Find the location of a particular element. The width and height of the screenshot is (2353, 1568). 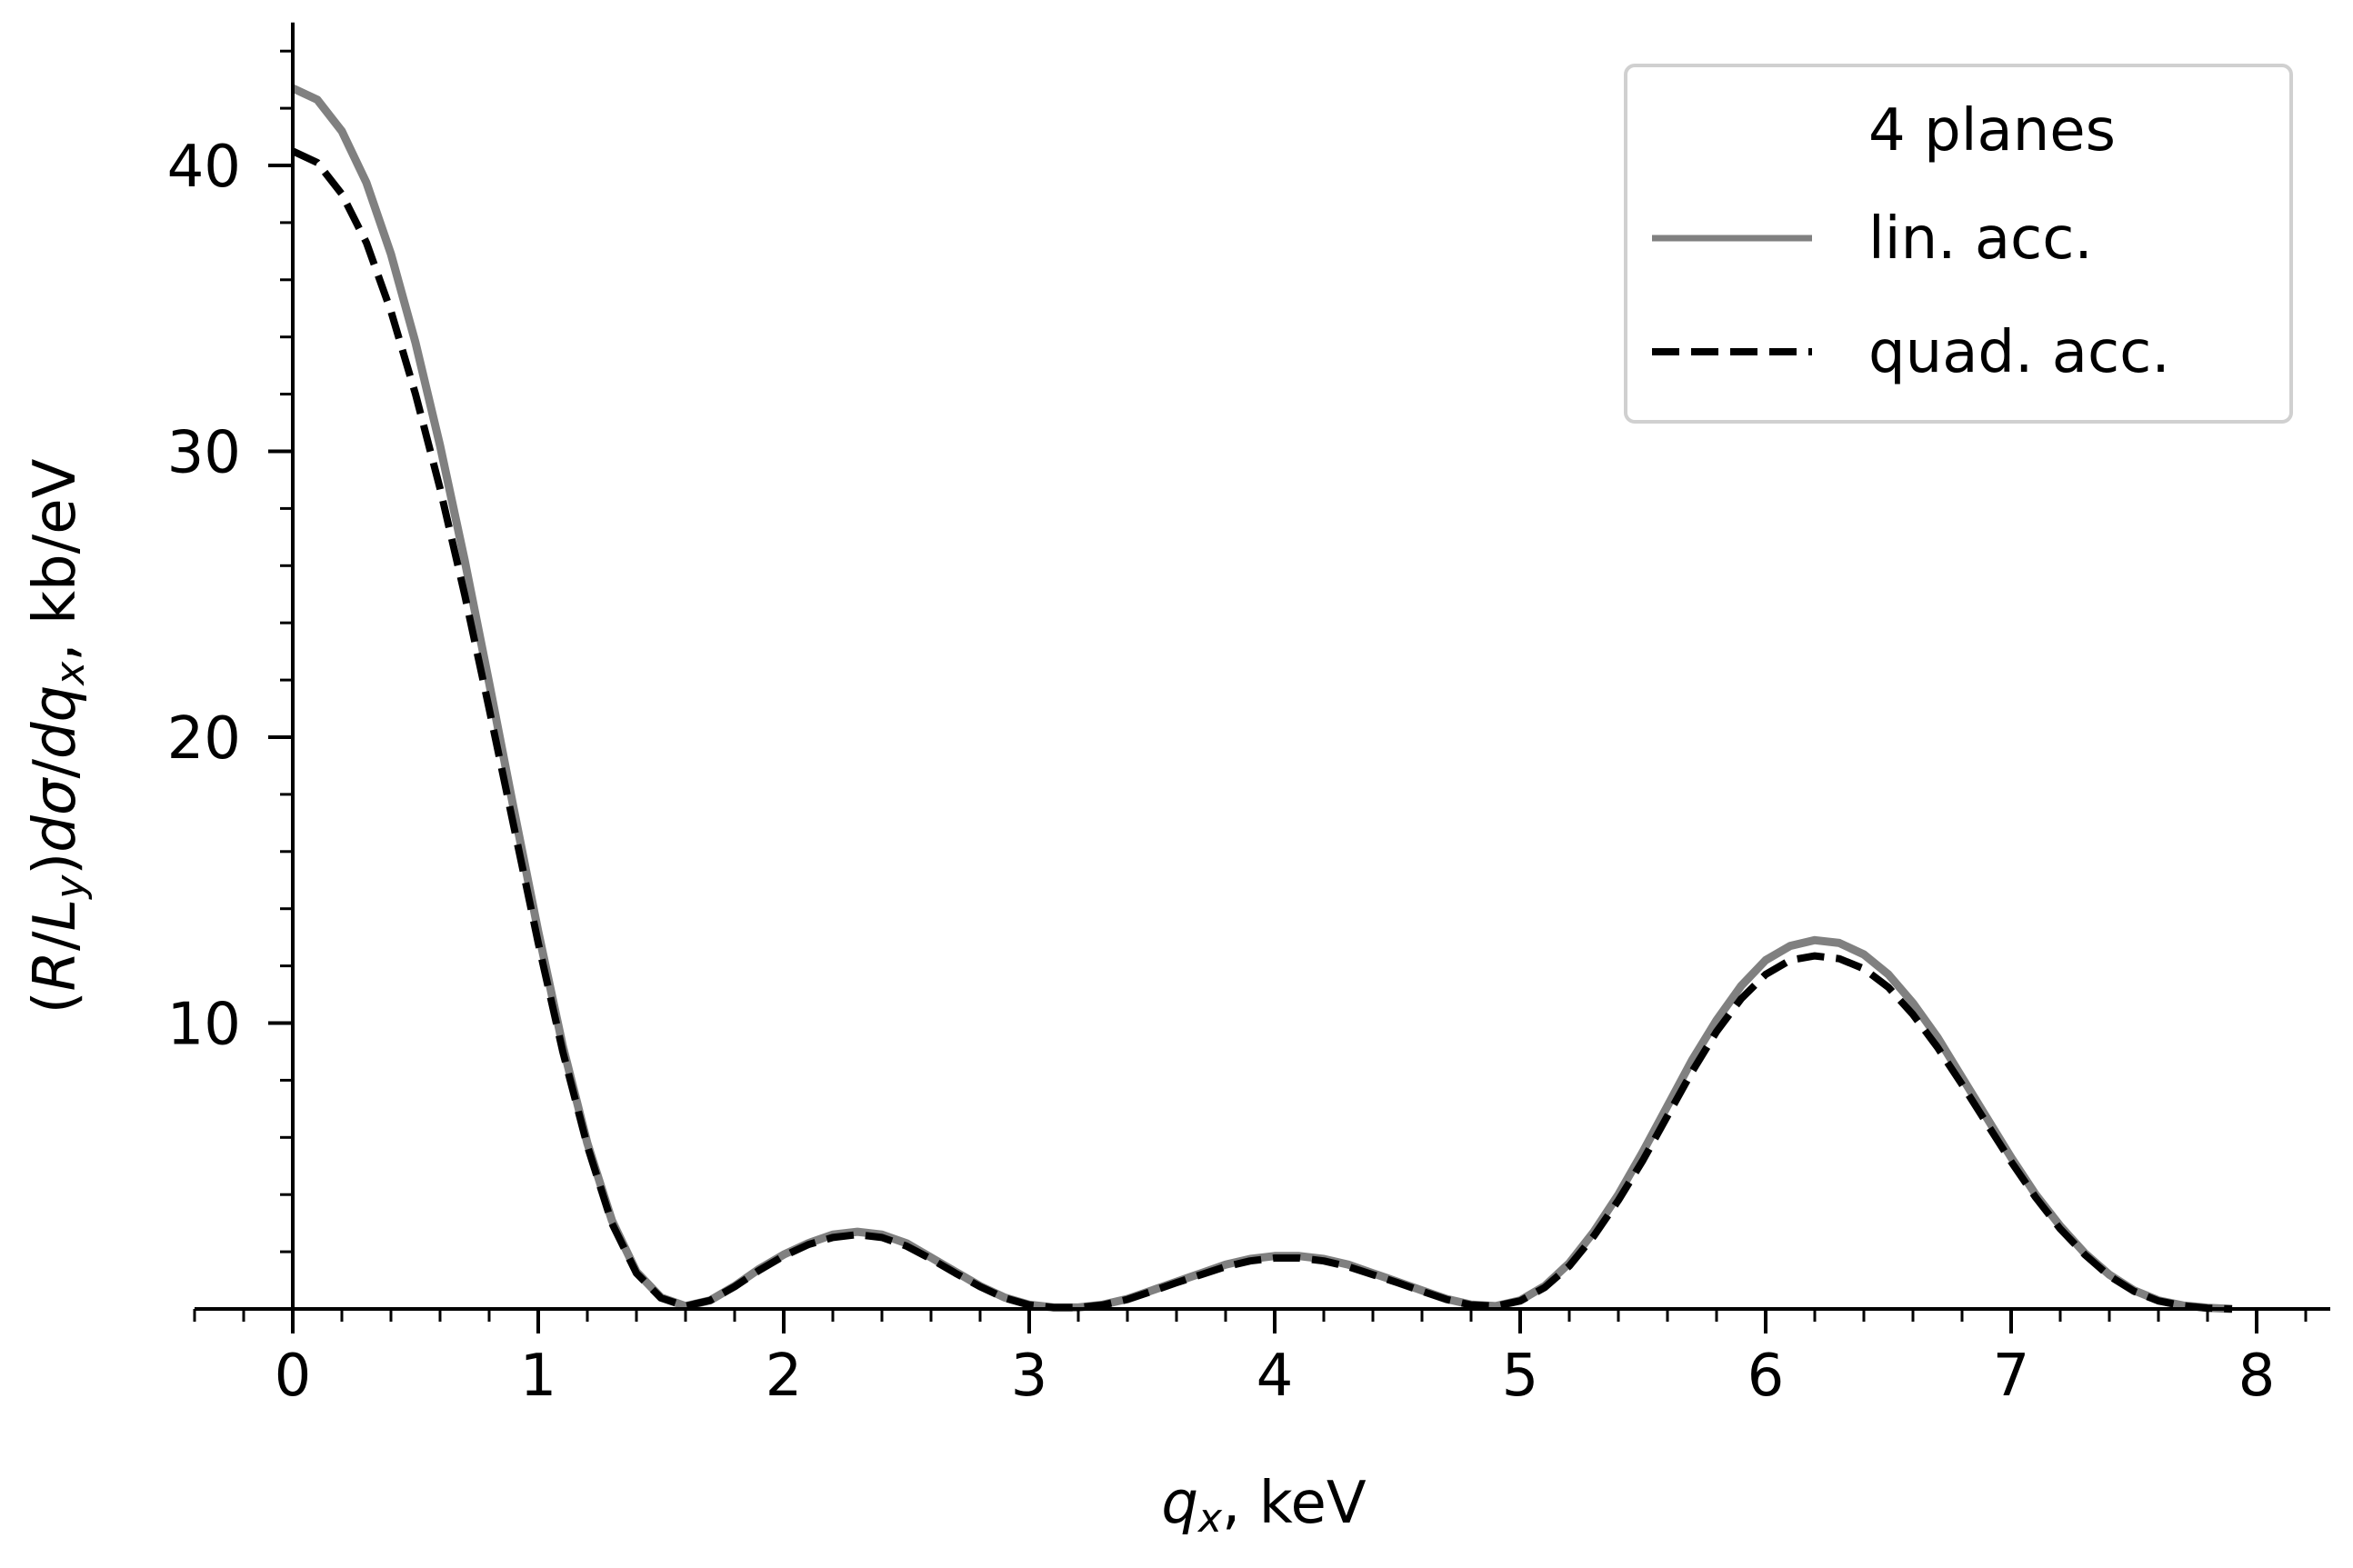

x-tick-label: 1 is located at coordinates (538, 1377).